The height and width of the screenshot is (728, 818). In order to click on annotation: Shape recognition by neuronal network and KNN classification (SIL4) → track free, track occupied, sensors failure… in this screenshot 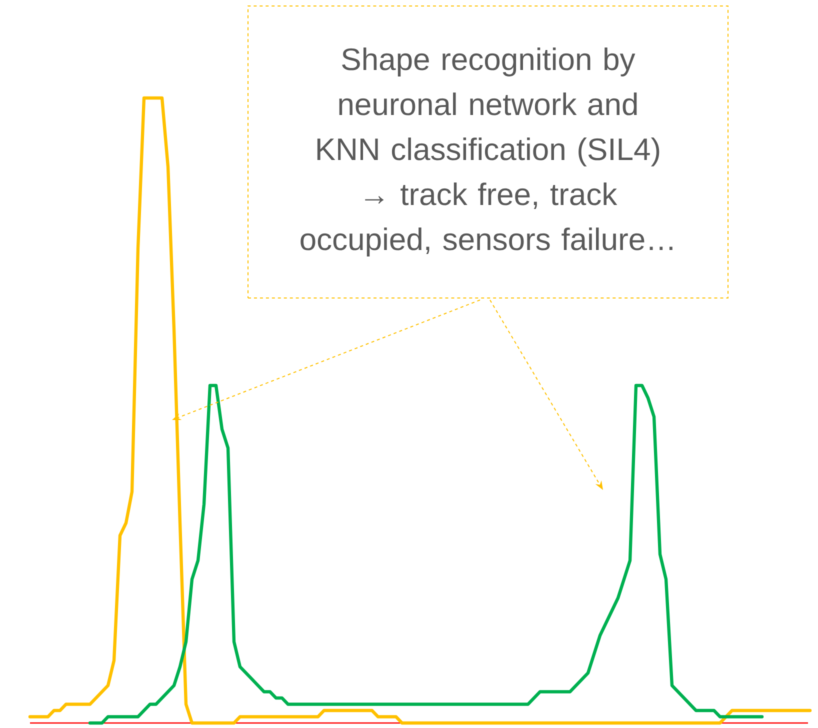, I will do `click(486, 152)`.